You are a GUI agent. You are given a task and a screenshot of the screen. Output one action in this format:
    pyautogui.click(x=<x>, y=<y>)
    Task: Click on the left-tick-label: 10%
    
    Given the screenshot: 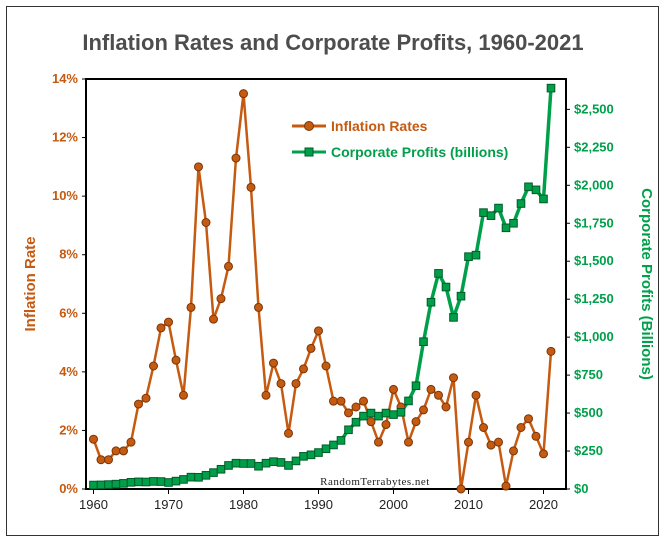 What is the action you would take?
    pyautogui.click(x=65, y=195)
    